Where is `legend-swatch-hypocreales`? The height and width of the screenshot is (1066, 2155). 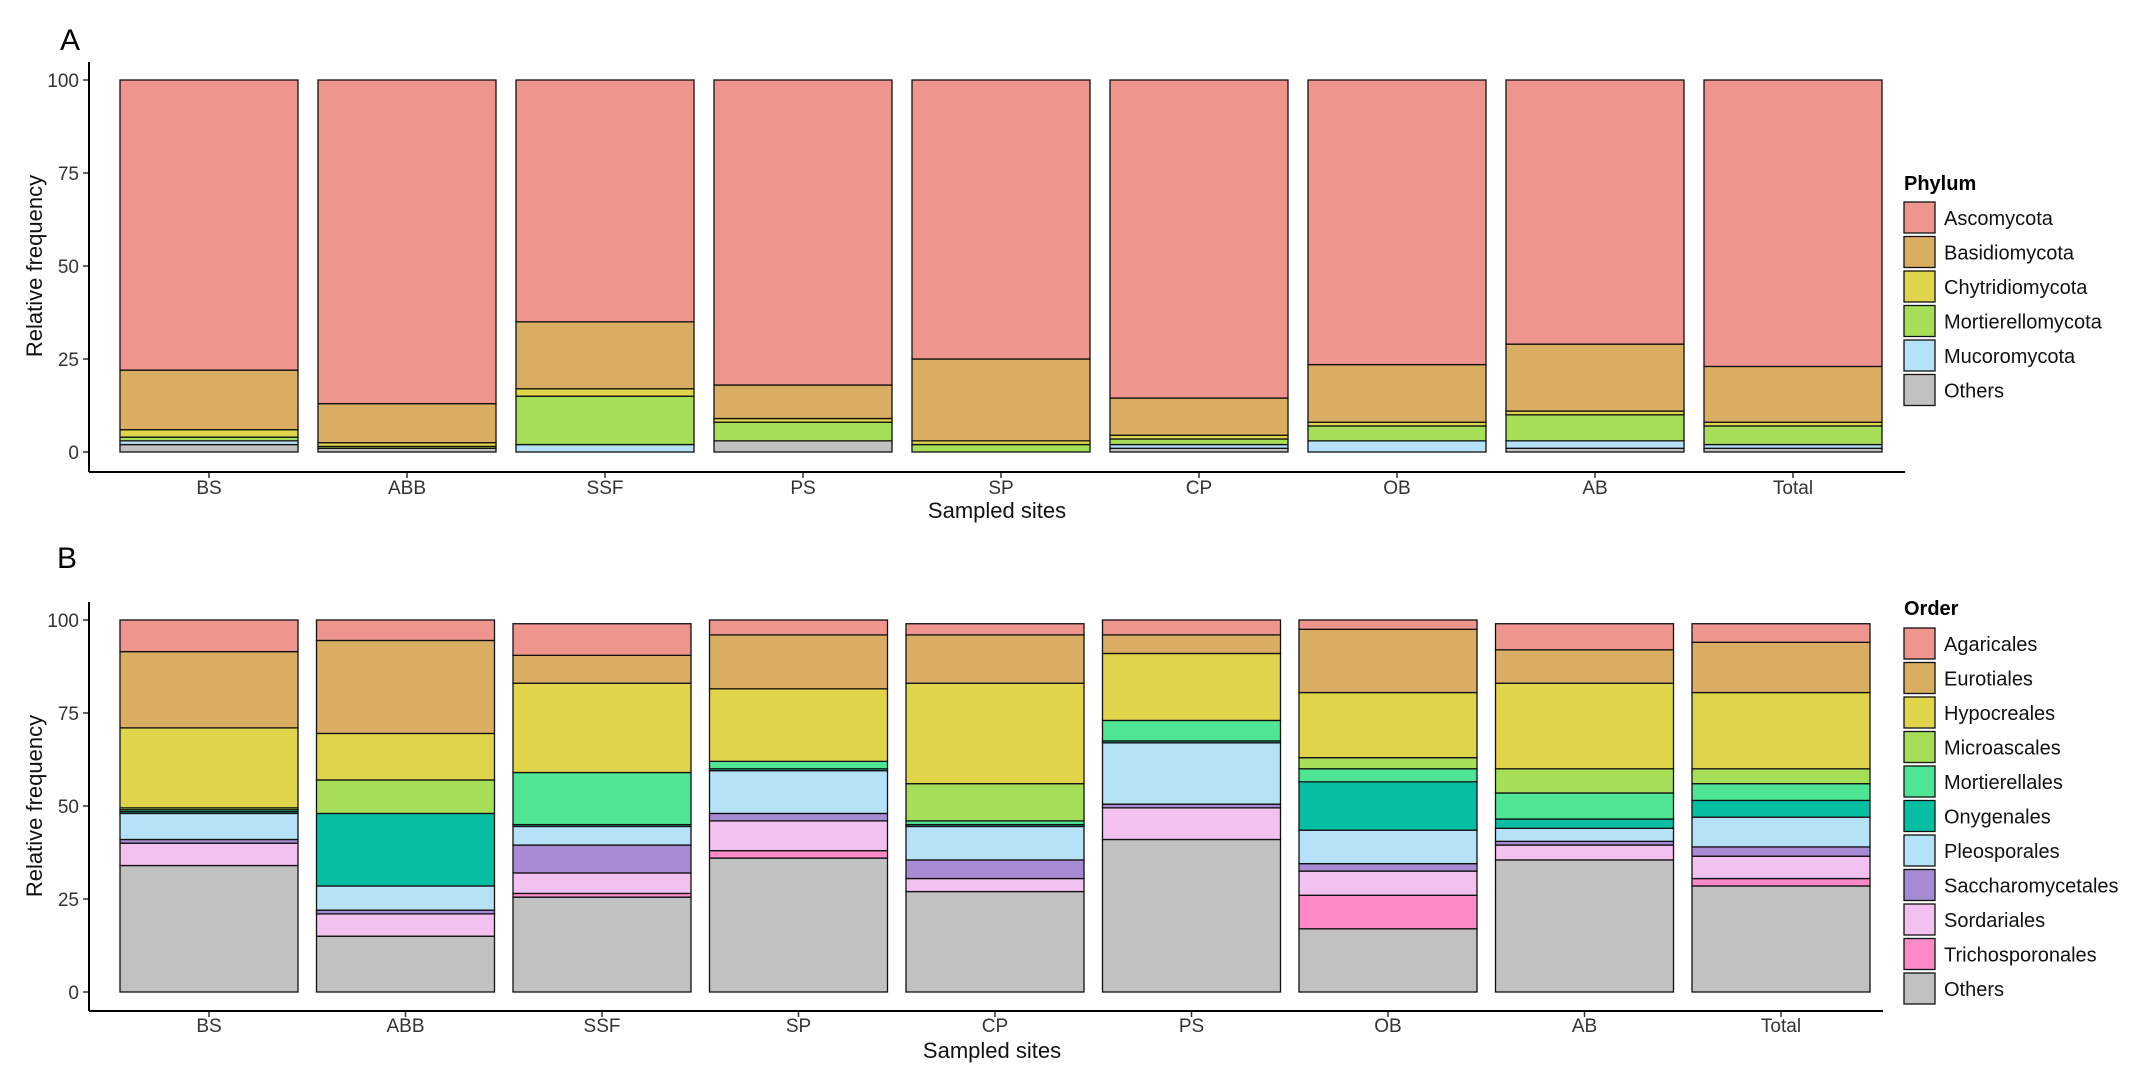 legend-swatch-hypocreales is located at coordinates (1919, 712).